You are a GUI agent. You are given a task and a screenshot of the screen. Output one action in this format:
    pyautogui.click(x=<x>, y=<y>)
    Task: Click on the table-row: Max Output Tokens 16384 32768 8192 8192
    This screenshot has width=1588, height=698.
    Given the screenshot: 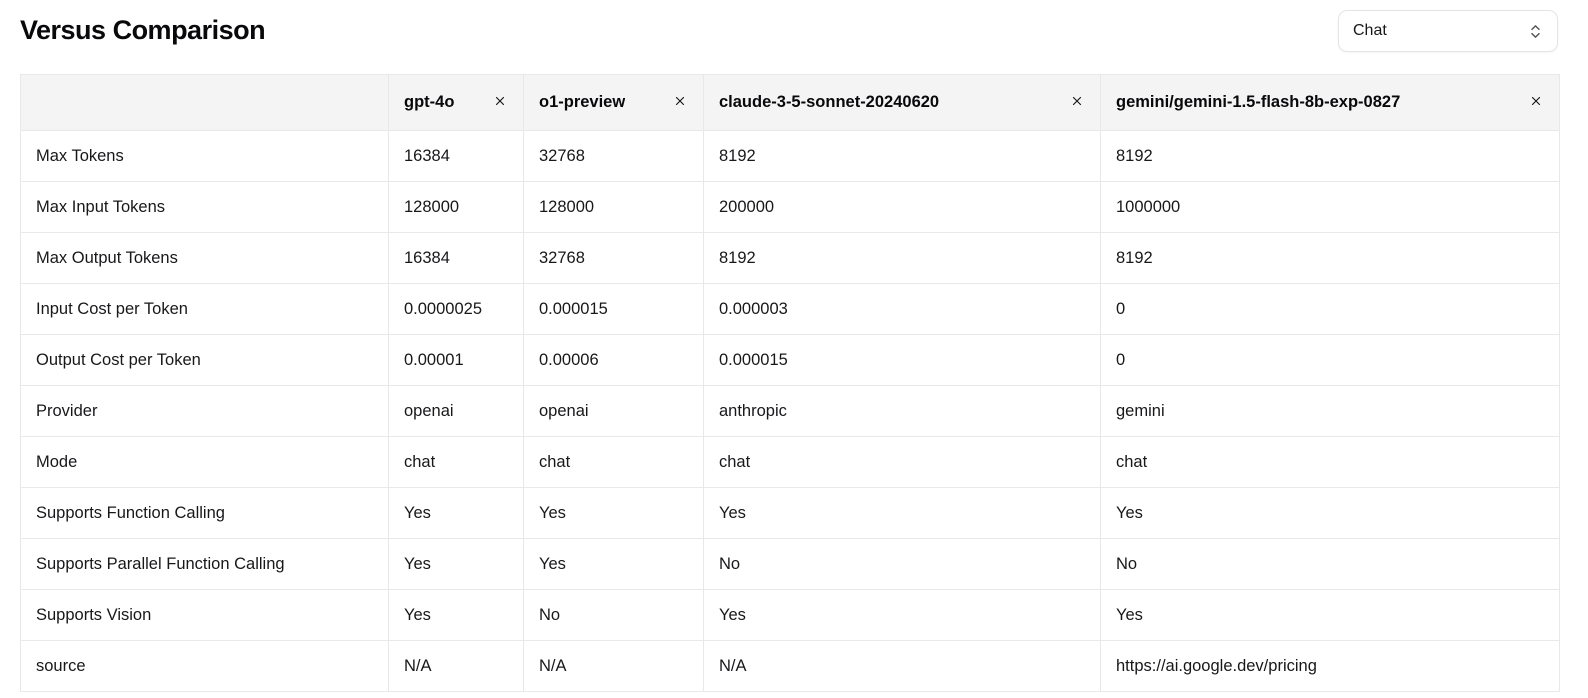 What is the action you would take?
    pyautogui.click(x=790, y=258)
    